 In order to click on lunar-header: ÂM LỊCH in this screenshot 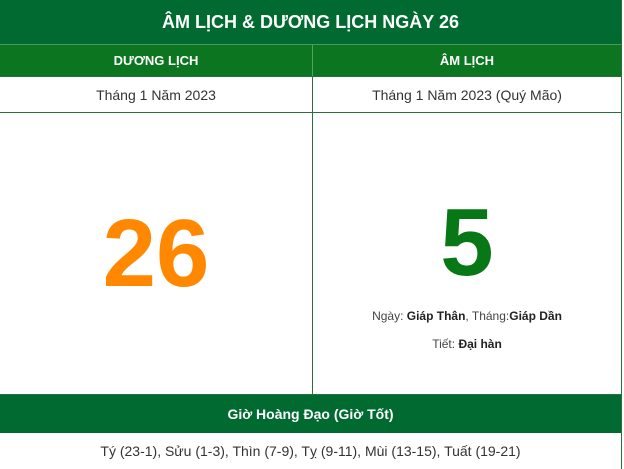, I will do `click(466, 60)`.